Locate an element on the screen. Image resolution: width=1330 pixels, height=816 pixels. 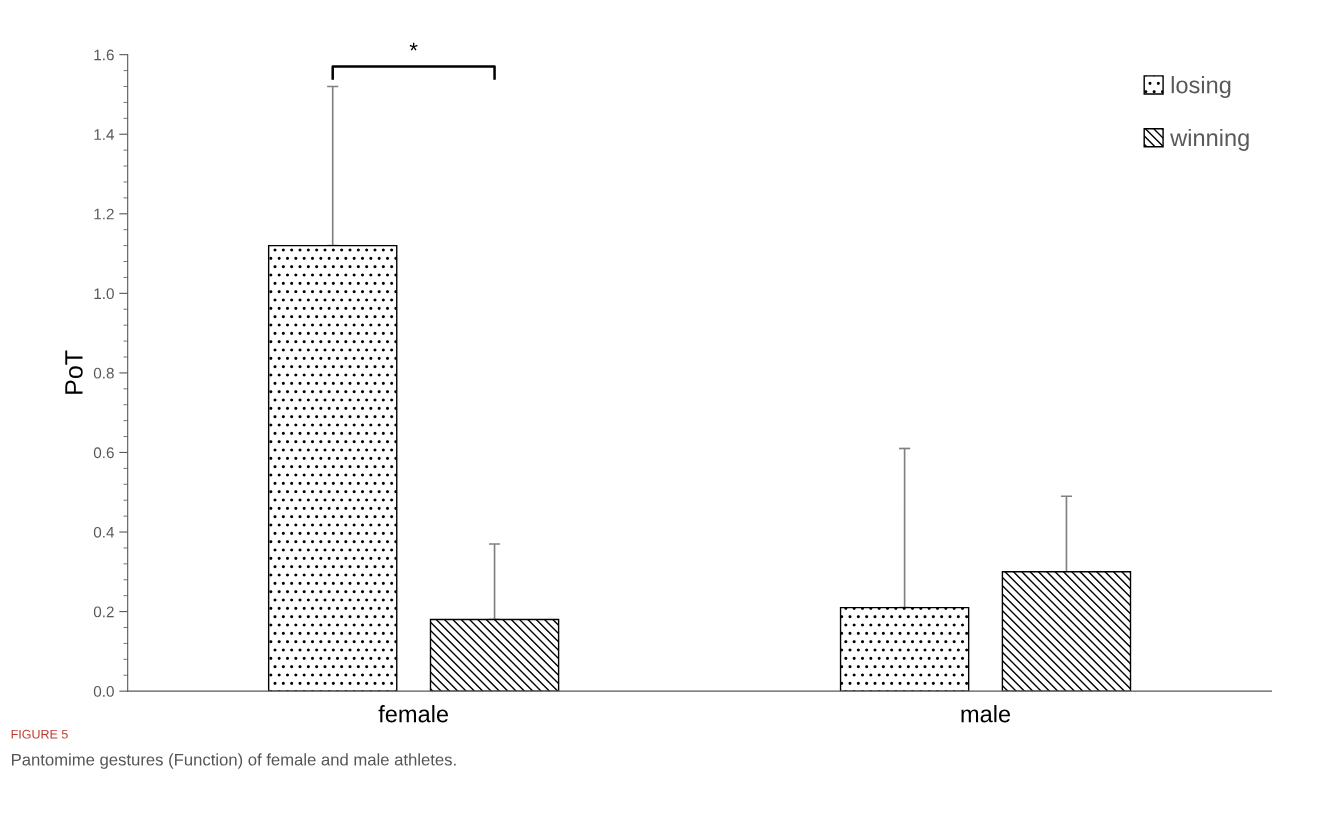
x-tick-label: female is located at coordinates (413, 714).